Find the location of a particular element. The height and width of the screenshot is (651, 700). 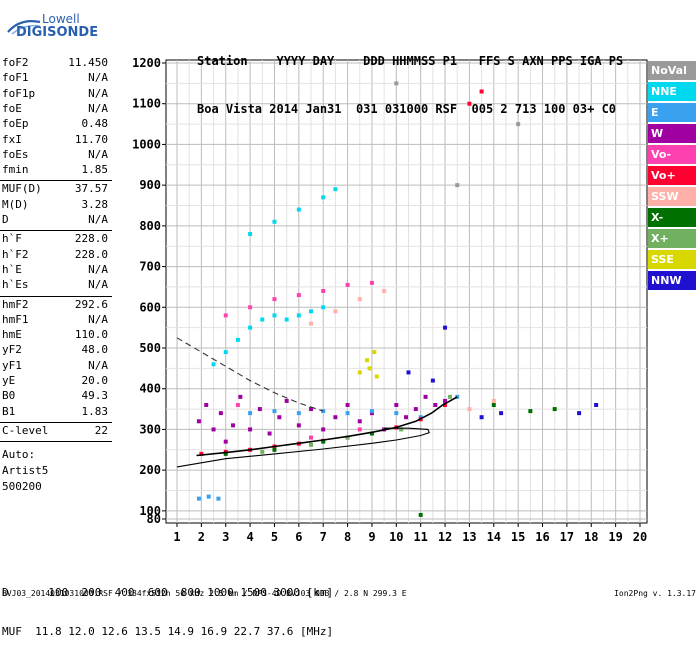

param-row: foEs N/A is located at coordinates (55, 155).